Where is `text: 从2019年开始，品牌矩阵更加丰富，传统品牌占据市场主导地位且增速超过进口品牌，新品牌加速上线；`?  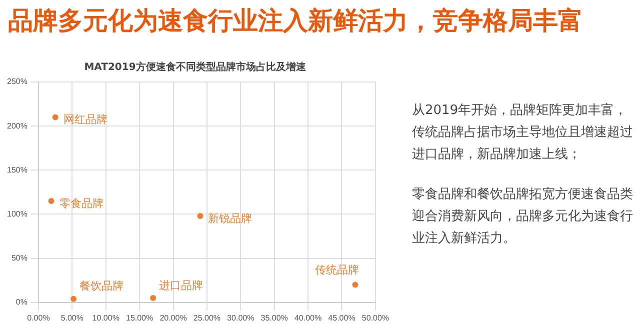 text: 从2019年开始，品牌矩阵更加丰富，传统品牌占据市场主导地位且增速超过进口品牌，新品牌加速上线； is located at coordinates (523, 133).